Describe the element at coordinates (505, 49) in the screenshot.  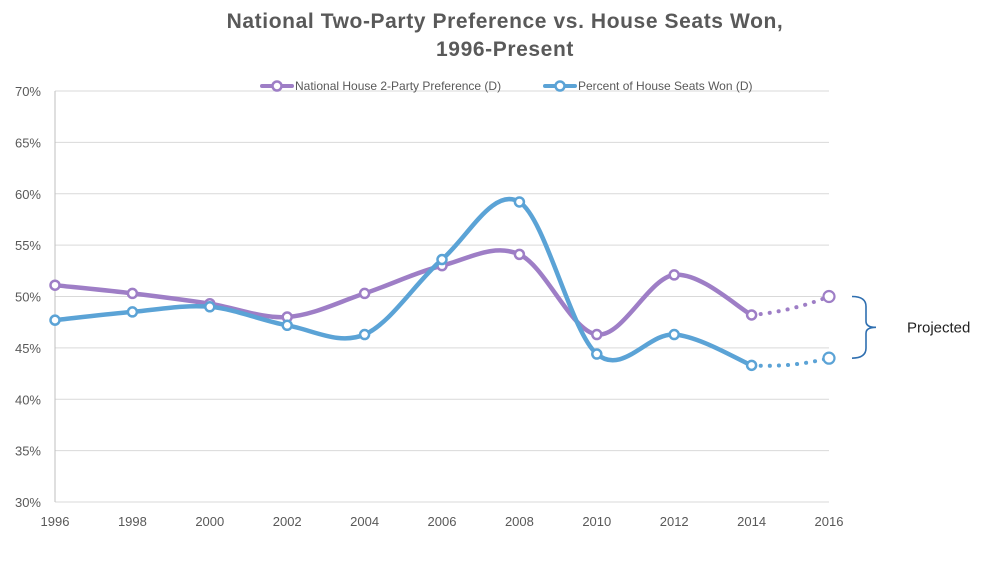
I see `chart-title-line2: 1996-Present` at that location.